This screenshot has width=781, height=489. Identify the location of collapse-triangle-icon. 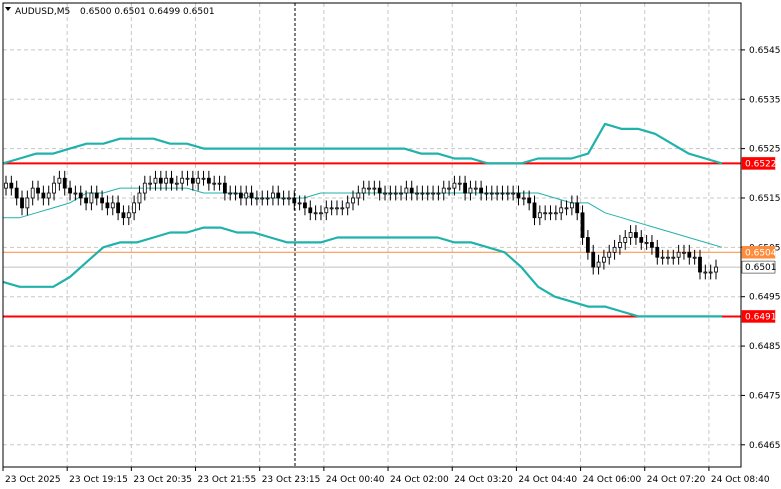
(8, 9).